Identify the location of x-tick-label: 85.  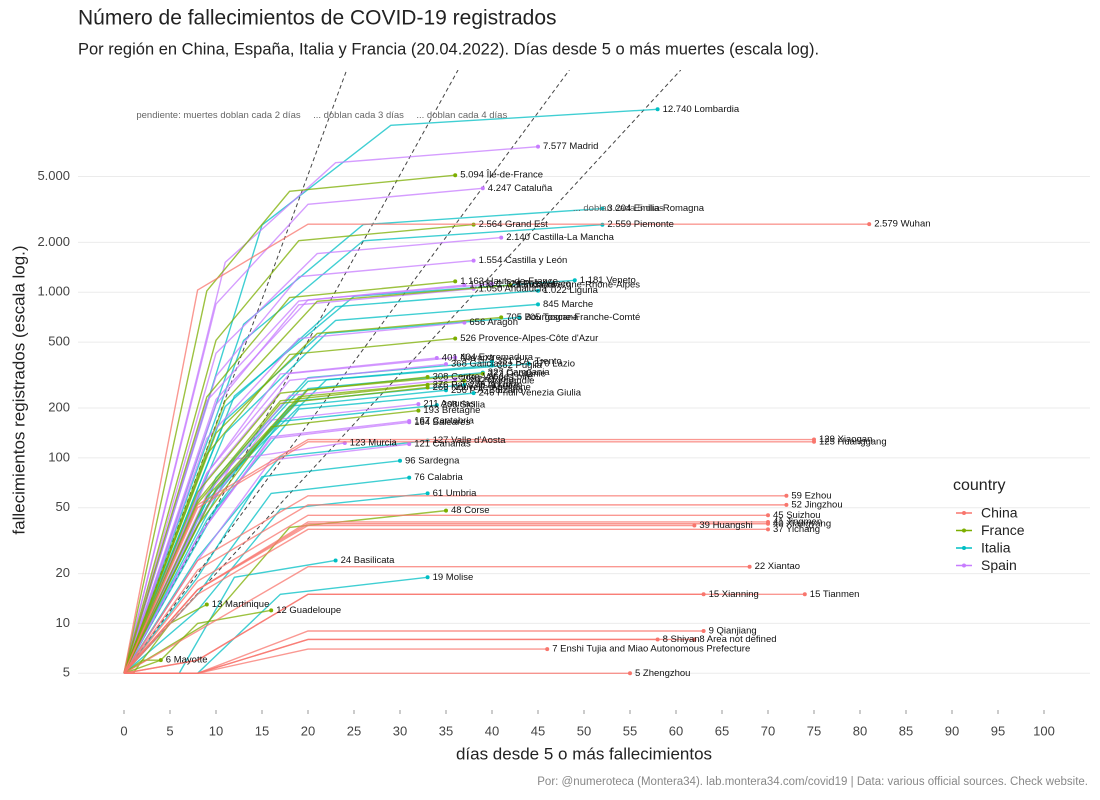
(906, 730).